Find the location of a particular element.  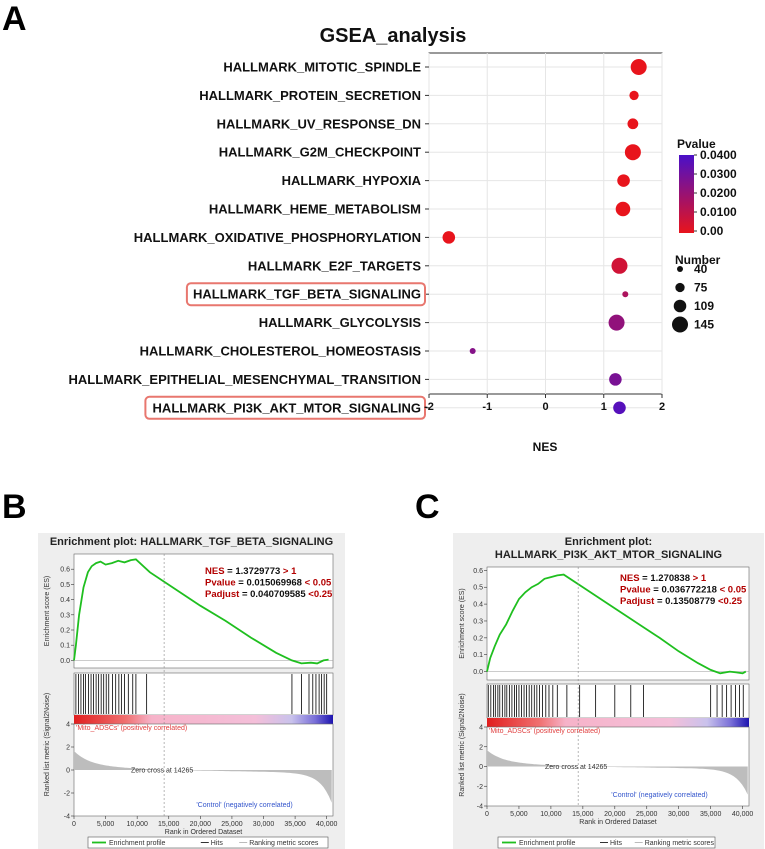

pvalue-legend: Pvalue 0.0400 0.0300 0.0200 0.0100 0.00 is located at coordinates (707, 187).